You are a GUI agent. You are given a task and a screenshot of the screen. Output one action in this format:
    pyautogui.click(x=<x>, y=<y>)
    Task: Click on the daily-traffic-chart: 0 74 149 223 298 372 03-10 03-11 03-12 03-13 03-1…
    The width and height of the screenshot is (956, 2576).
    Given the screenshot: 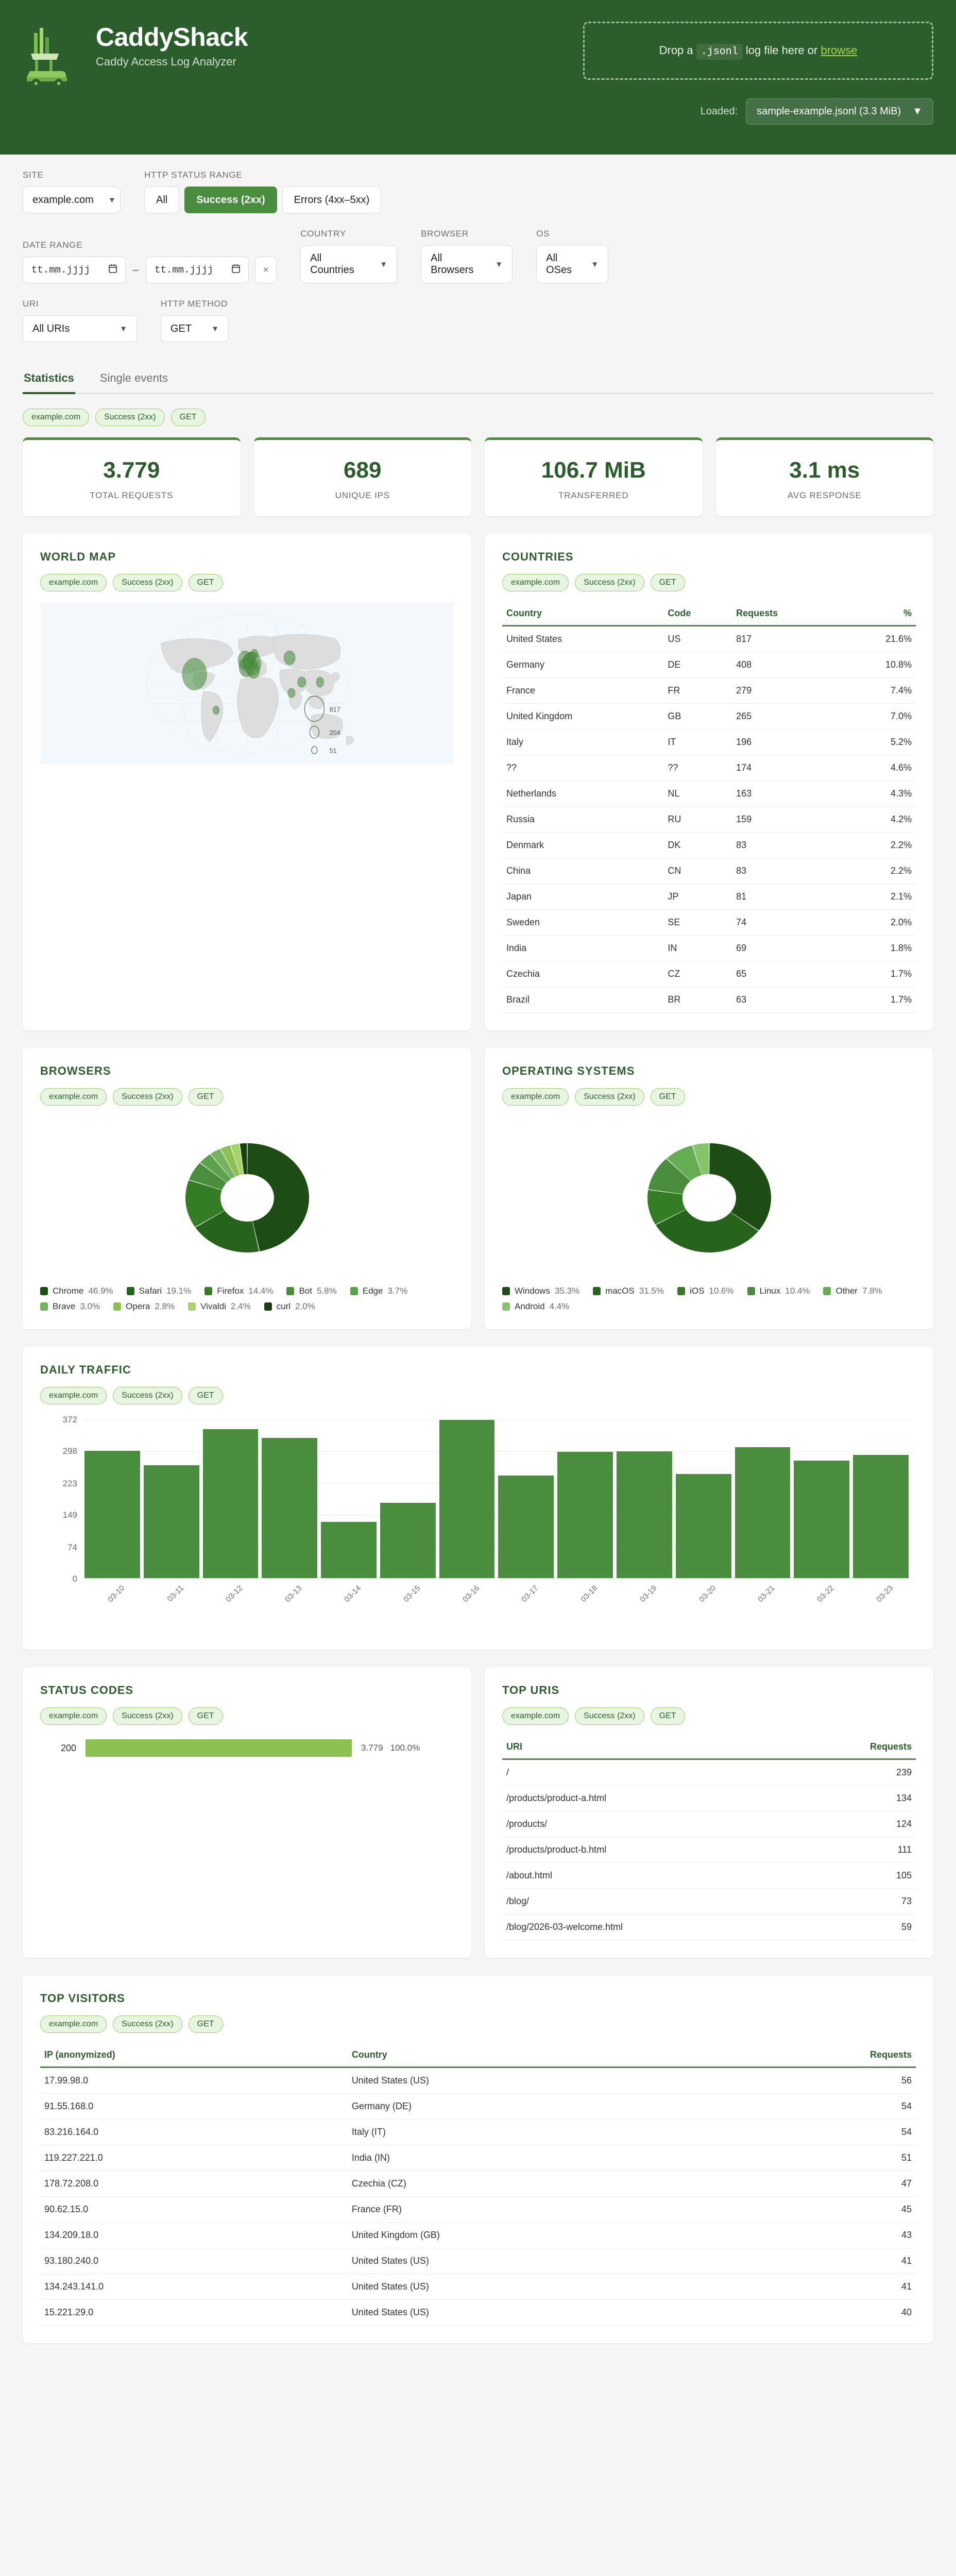 What is the action you would take?
    pyautogui.click(x=478, y=1523)
    